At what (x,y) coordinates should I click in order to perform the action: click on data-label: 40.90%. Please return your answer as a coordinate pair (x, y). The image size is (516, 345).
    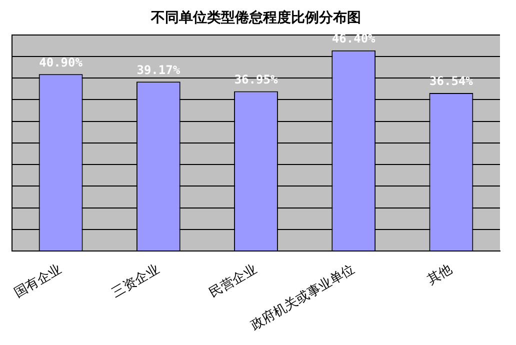
    Looking at the image, I should click on (61, 62).